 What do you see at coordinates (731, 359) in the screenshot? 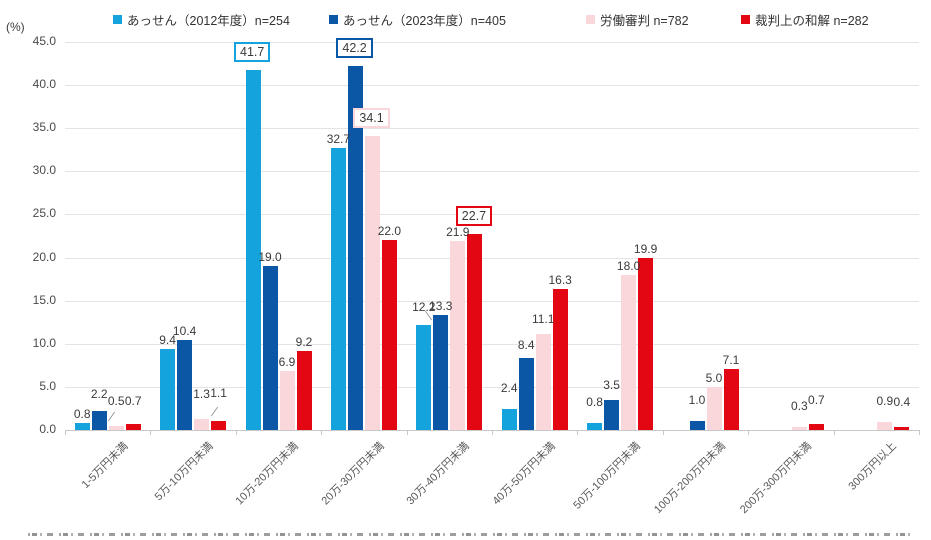
I see `value-label: 7.1` at bounding box center [731, 359].